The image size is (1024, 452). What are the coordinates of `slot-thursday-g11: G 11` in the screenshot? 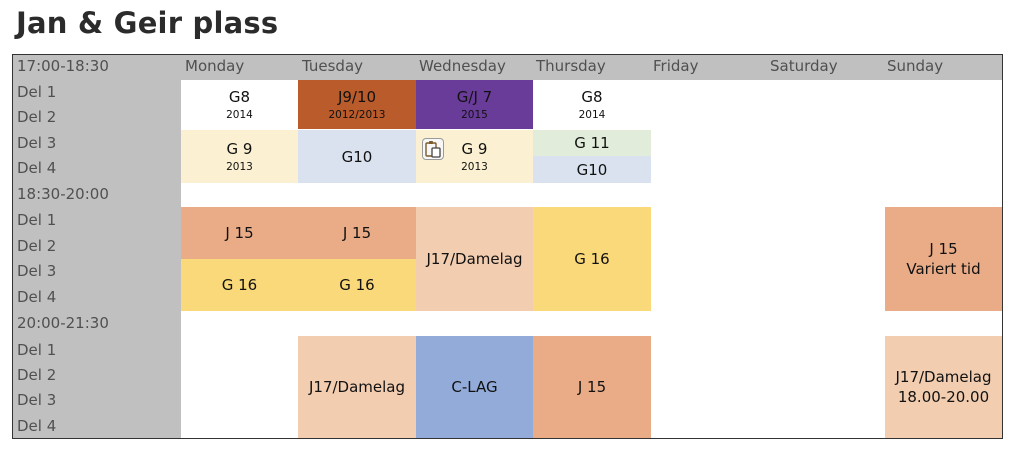 It's located at (592, 143).